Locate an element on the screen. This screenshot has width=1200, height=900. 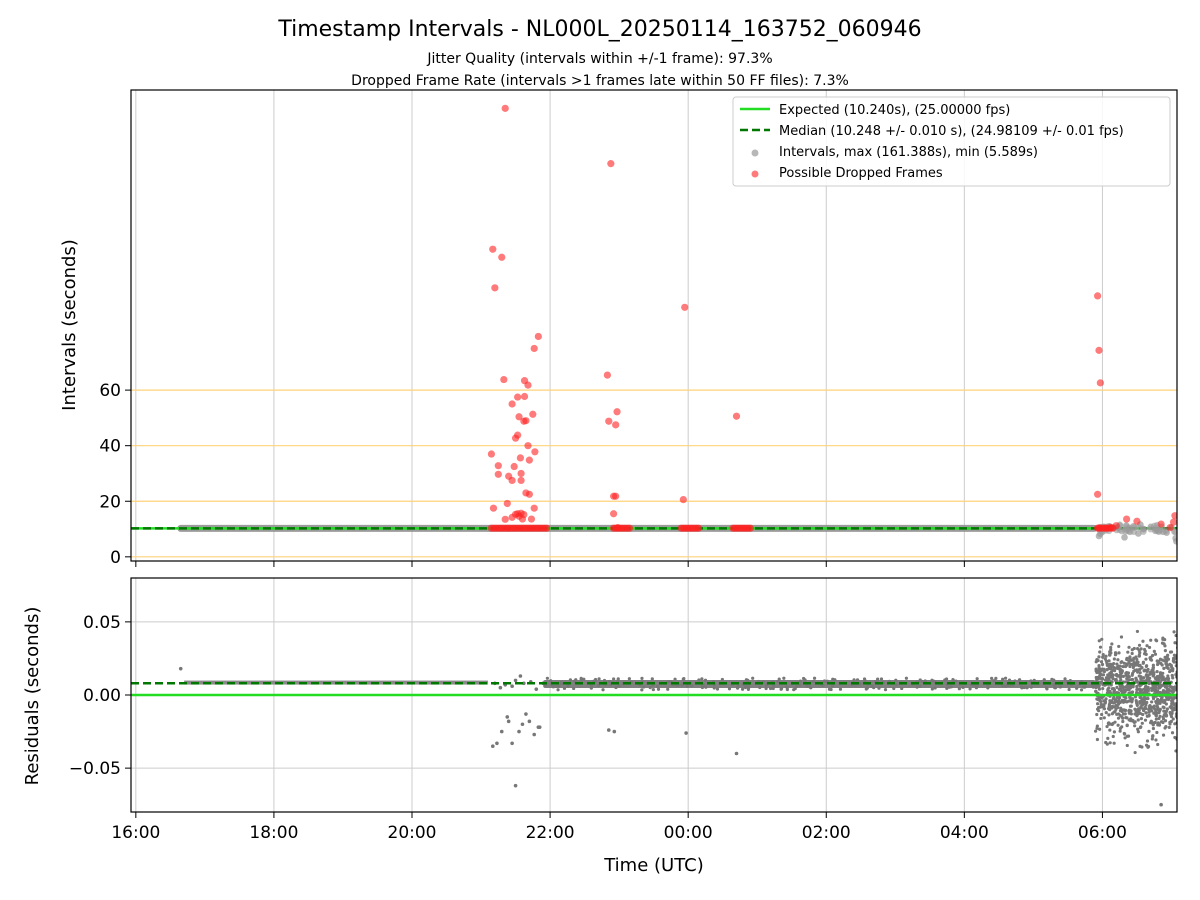
x-tick-label-7: 06:00 is located at coordinates (1102, 833).